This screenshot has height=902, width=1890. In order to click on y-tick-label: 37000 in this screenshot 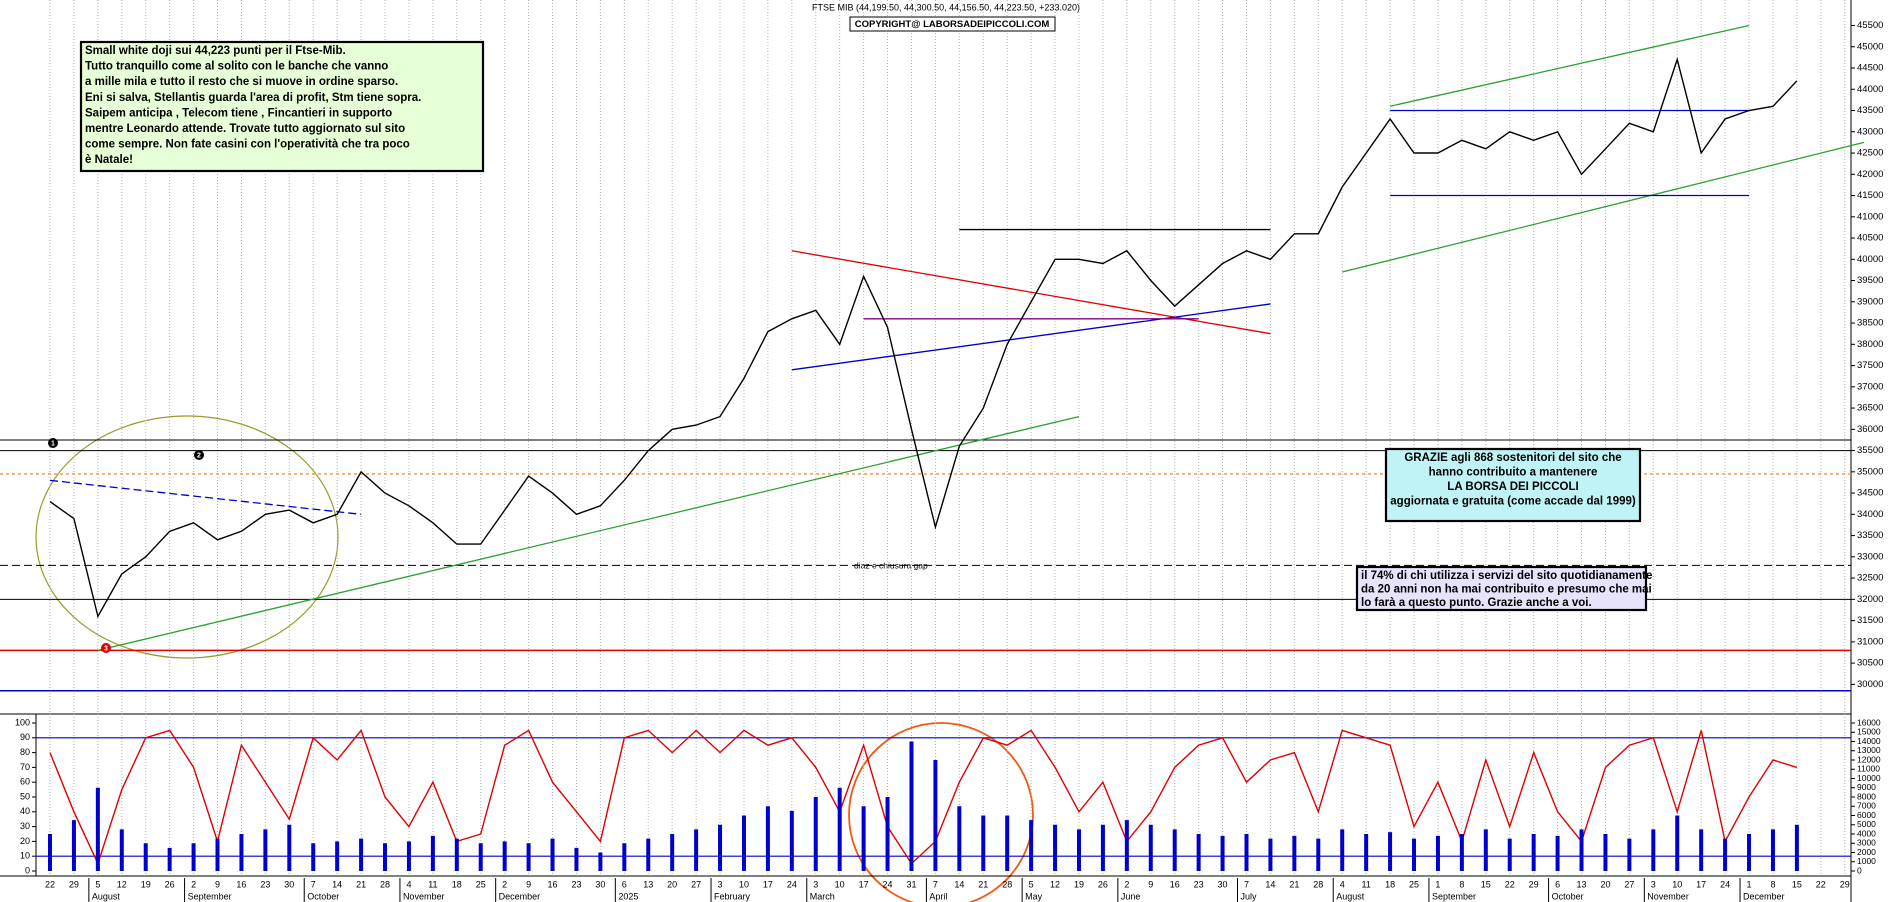, I will do `click(1870, 386)`.